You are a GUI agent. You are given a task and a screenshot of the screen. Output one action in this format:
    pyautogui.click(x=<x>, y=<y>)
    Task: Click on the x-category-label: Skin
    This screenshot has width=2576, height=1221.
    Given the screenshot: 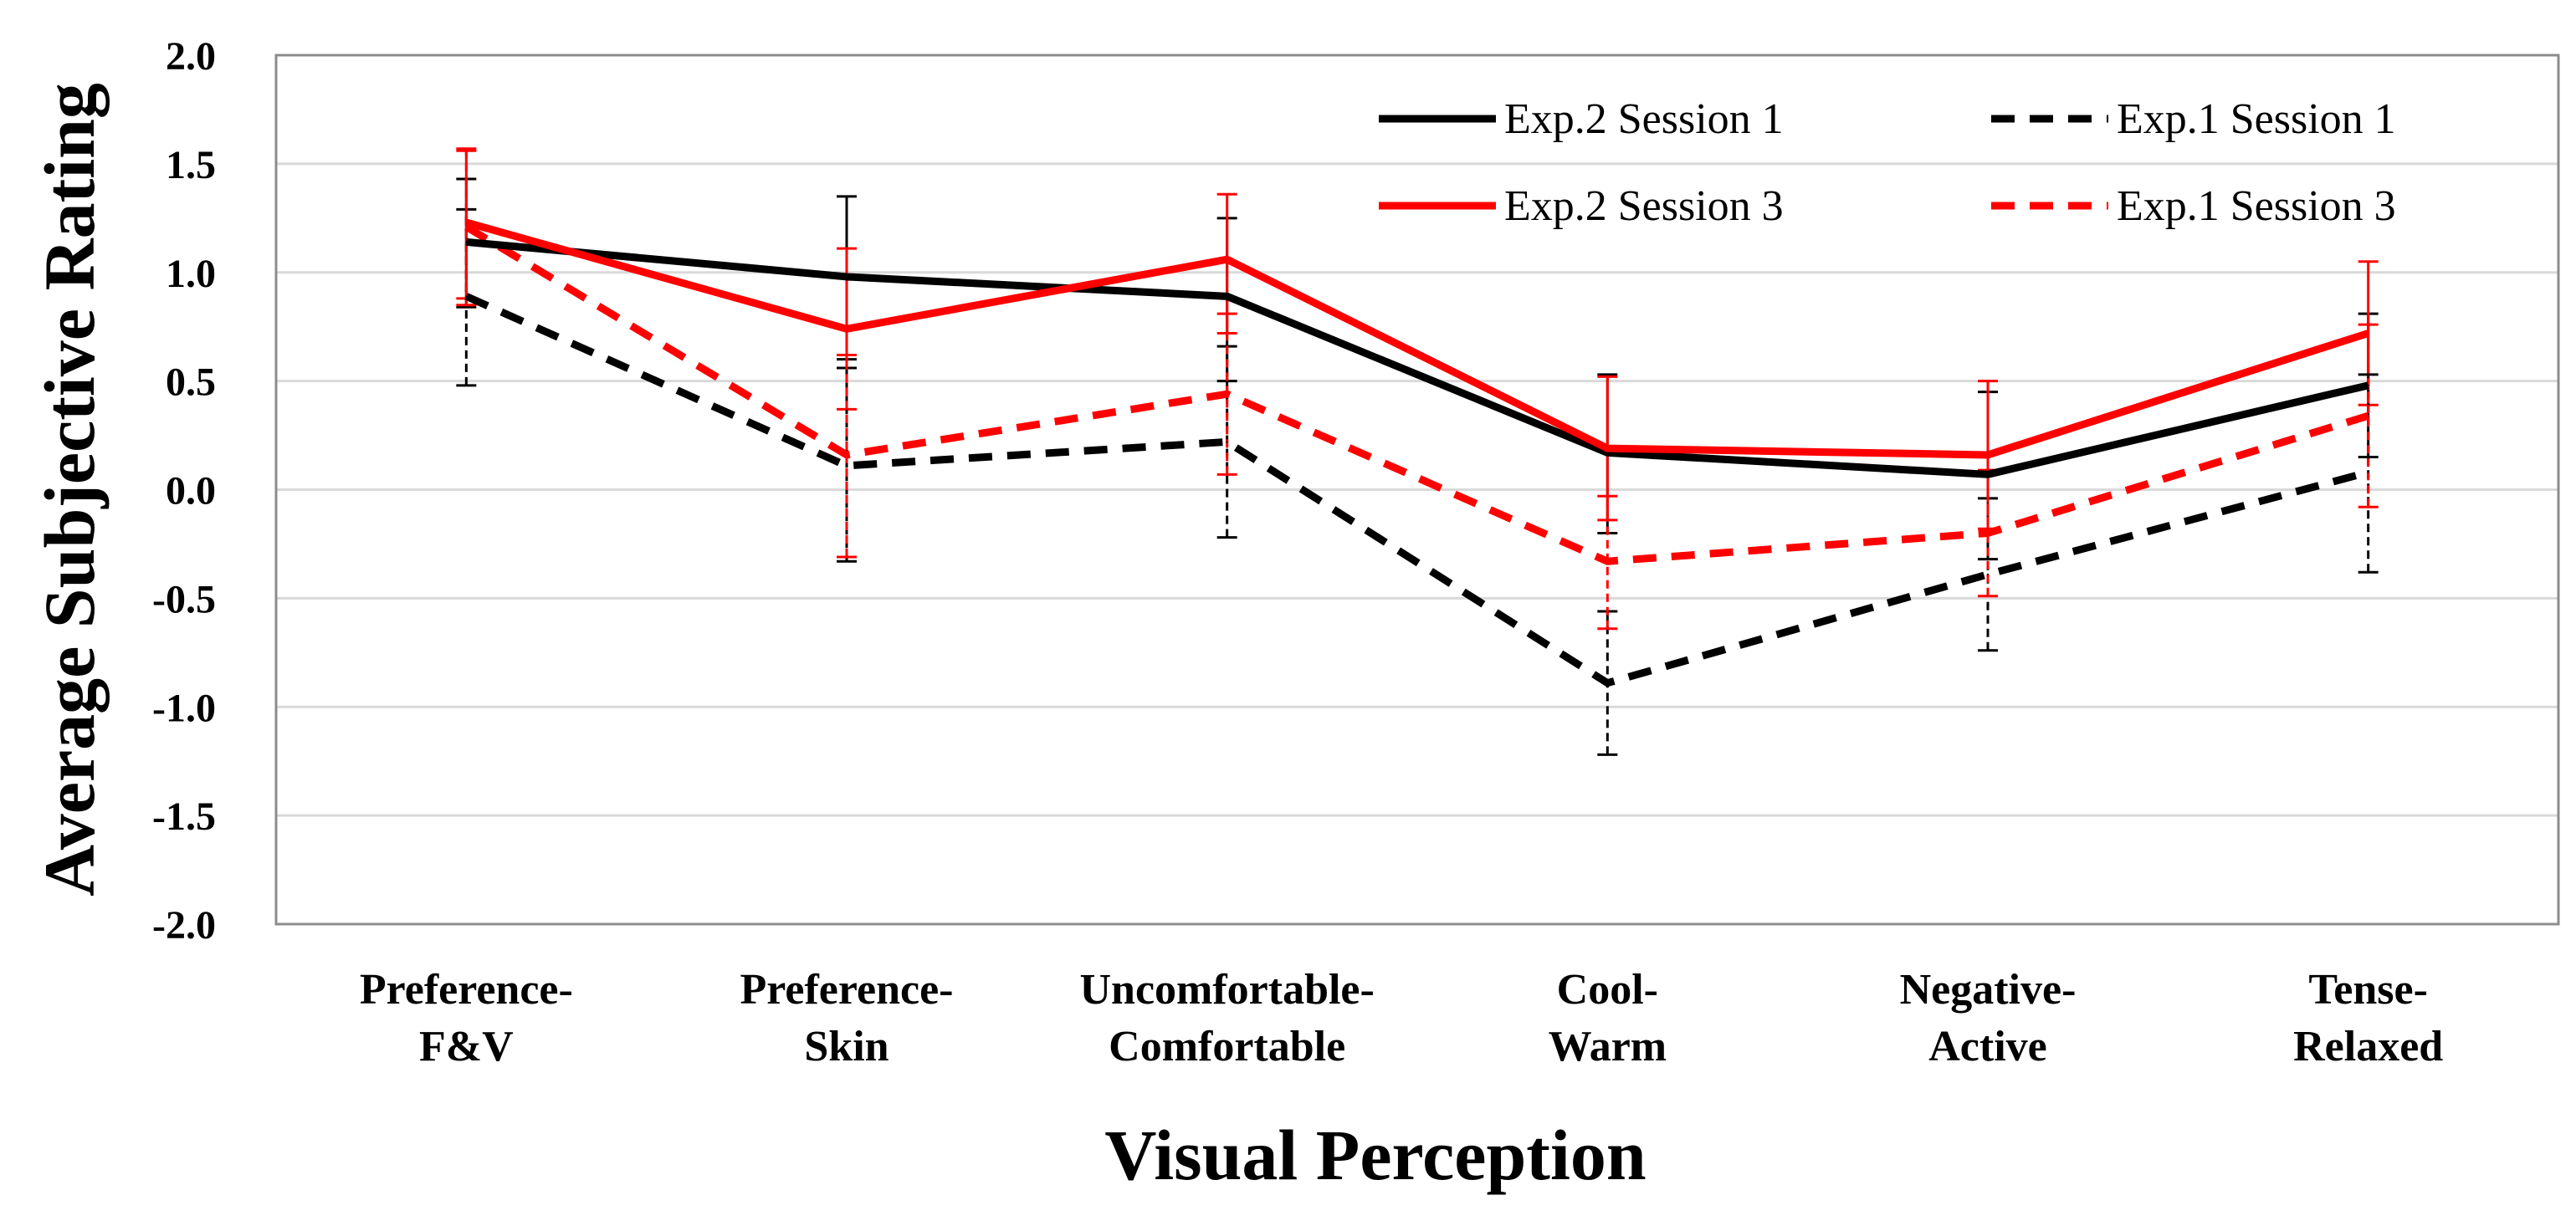 What is the action you would take?
    pyautogui.click(x=847, y=1046)
    